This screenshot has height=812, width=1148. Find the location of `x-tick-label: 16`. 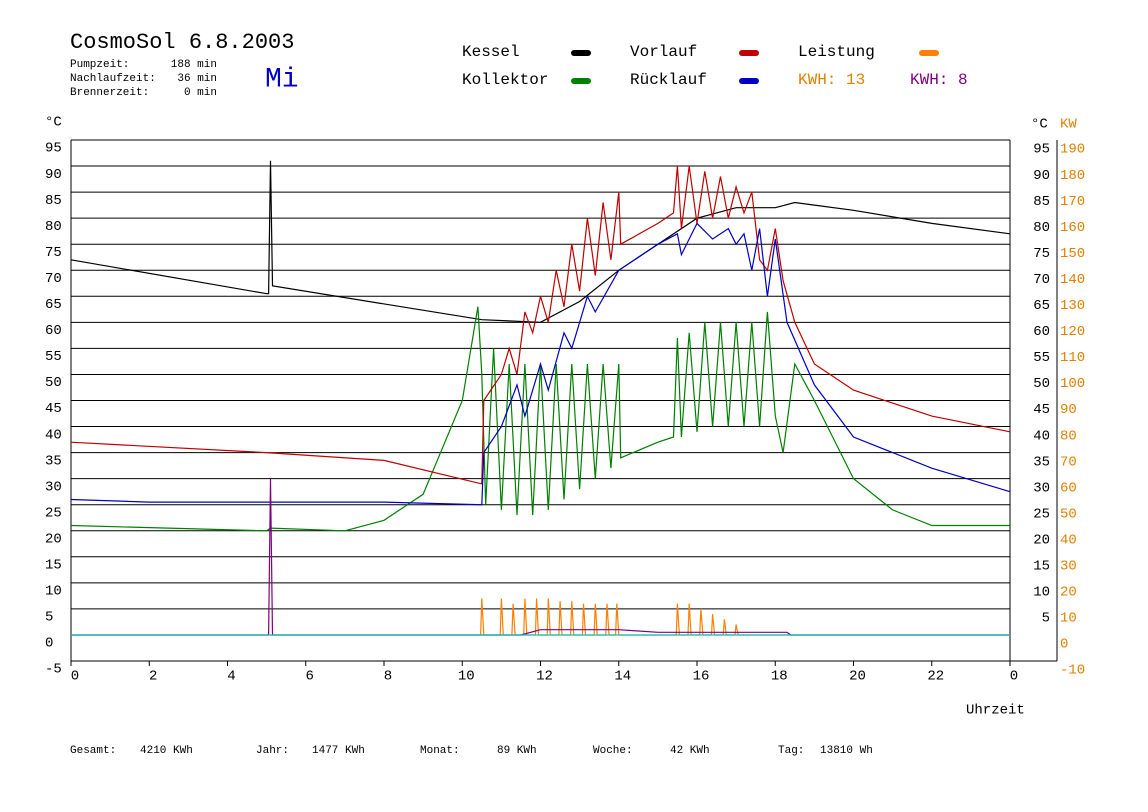

x-tick-label: 16 is located at coordinates (701, 677).